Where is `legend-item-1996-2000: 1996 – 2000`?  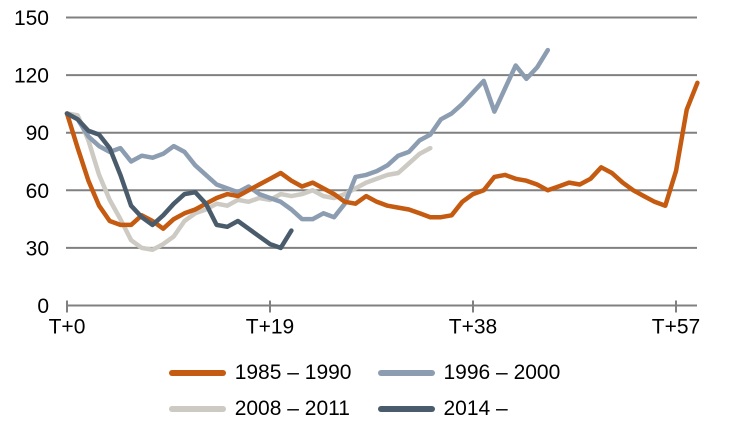
legend-item-1996-2000: 1996 – 2000 is located at coordinates (469, 372).